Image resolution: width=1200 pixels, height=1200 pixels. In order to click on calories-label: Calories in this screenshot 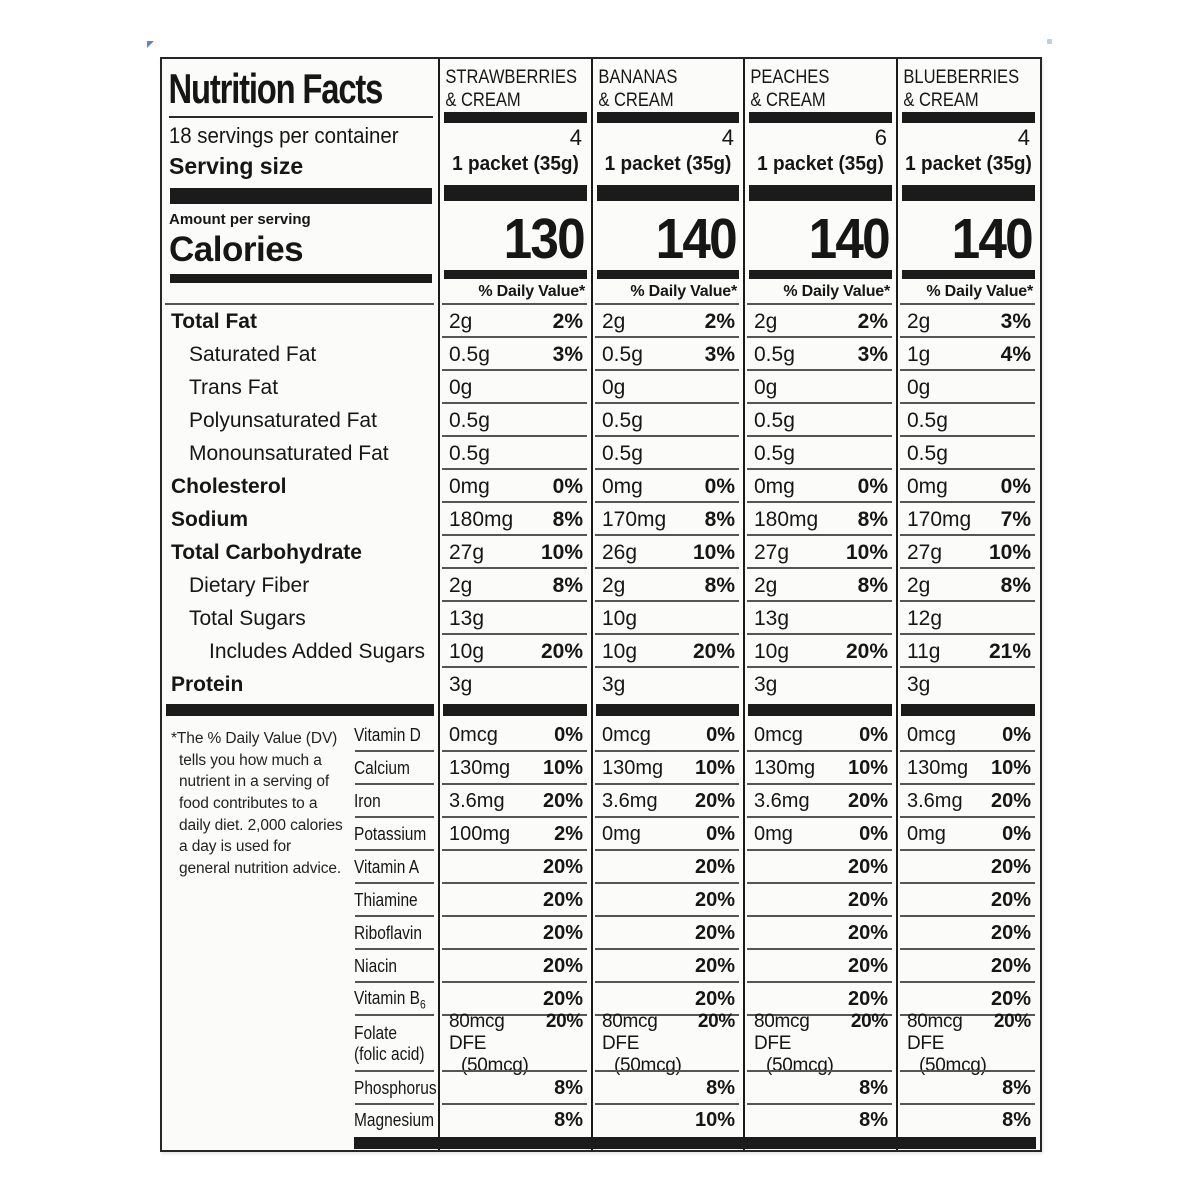, I will do `click(236, 249)`.